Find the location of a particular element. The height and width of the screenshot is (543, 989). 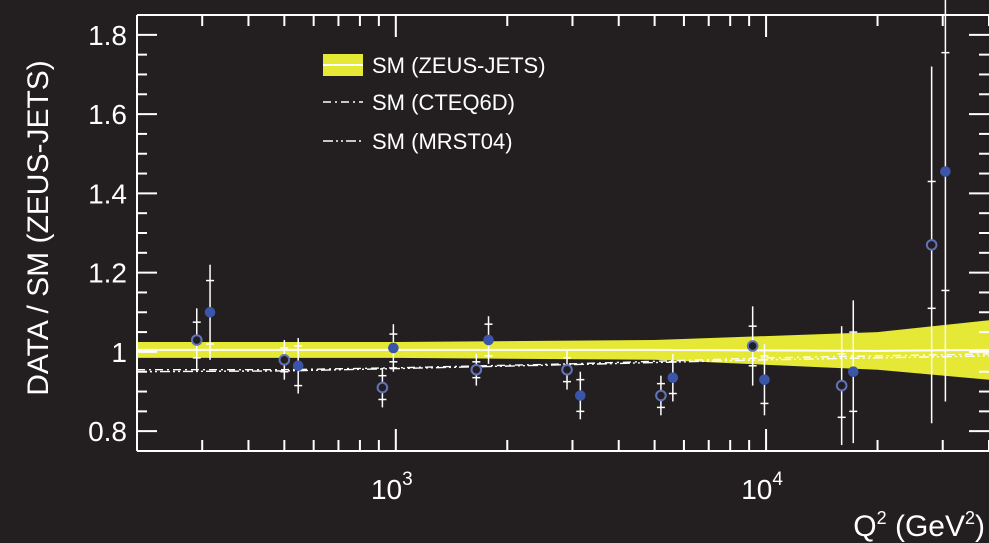

x-tick-label: 10⁴ is located at coordinates (762, 487).